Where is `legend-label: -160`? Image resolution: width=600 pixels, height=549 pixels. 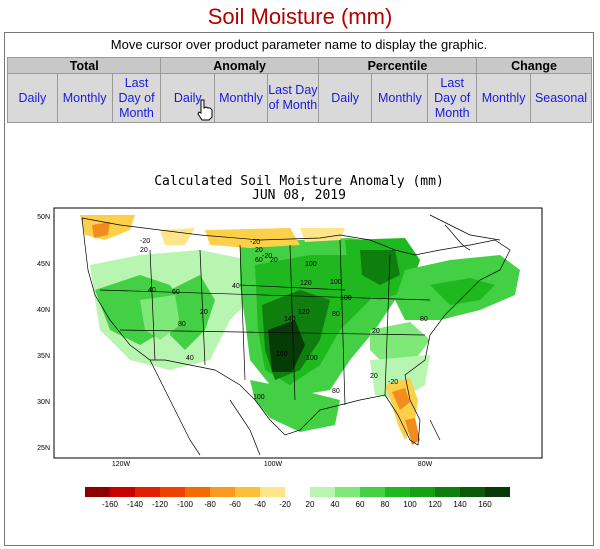 legend-label: -160 is located at coordinates (110, 504).